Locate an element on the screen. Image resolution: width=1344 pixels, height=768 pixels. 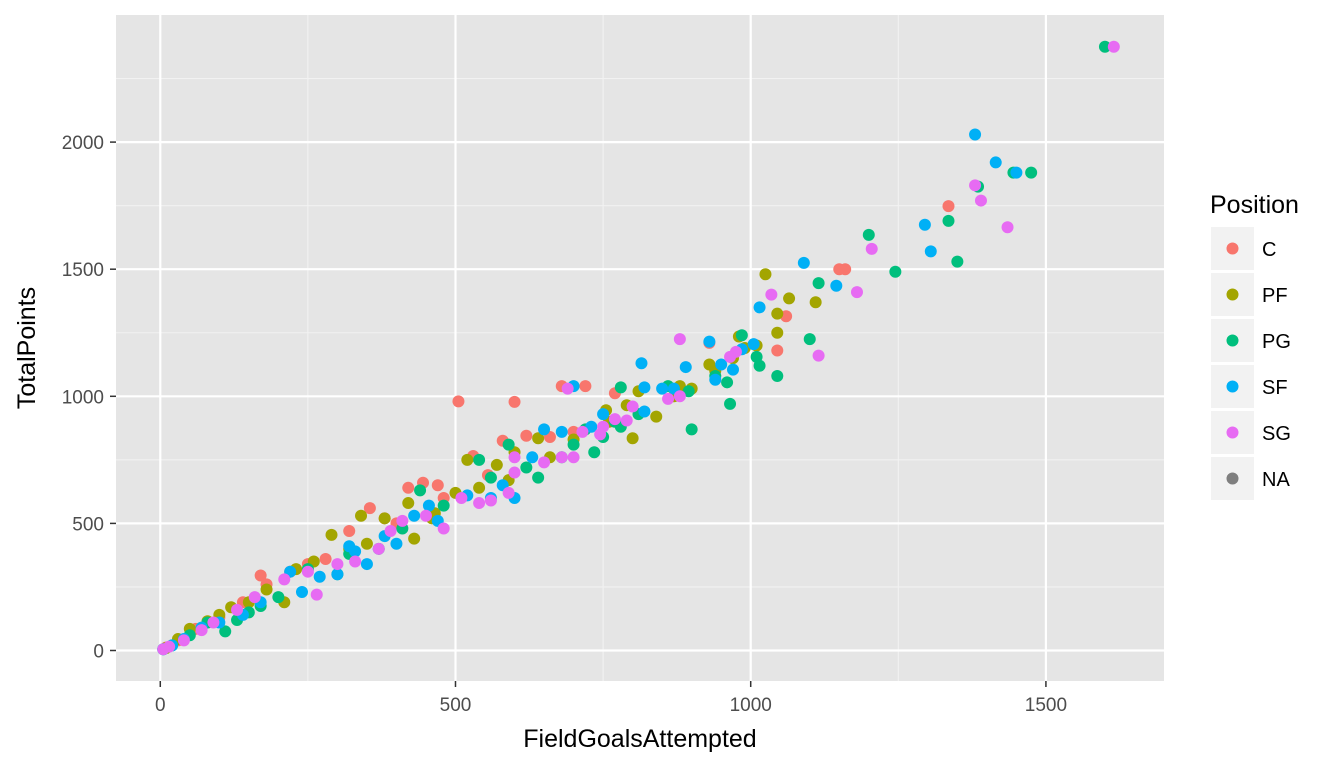
y-tick-label: 500 is located at coordinates (88, 524).